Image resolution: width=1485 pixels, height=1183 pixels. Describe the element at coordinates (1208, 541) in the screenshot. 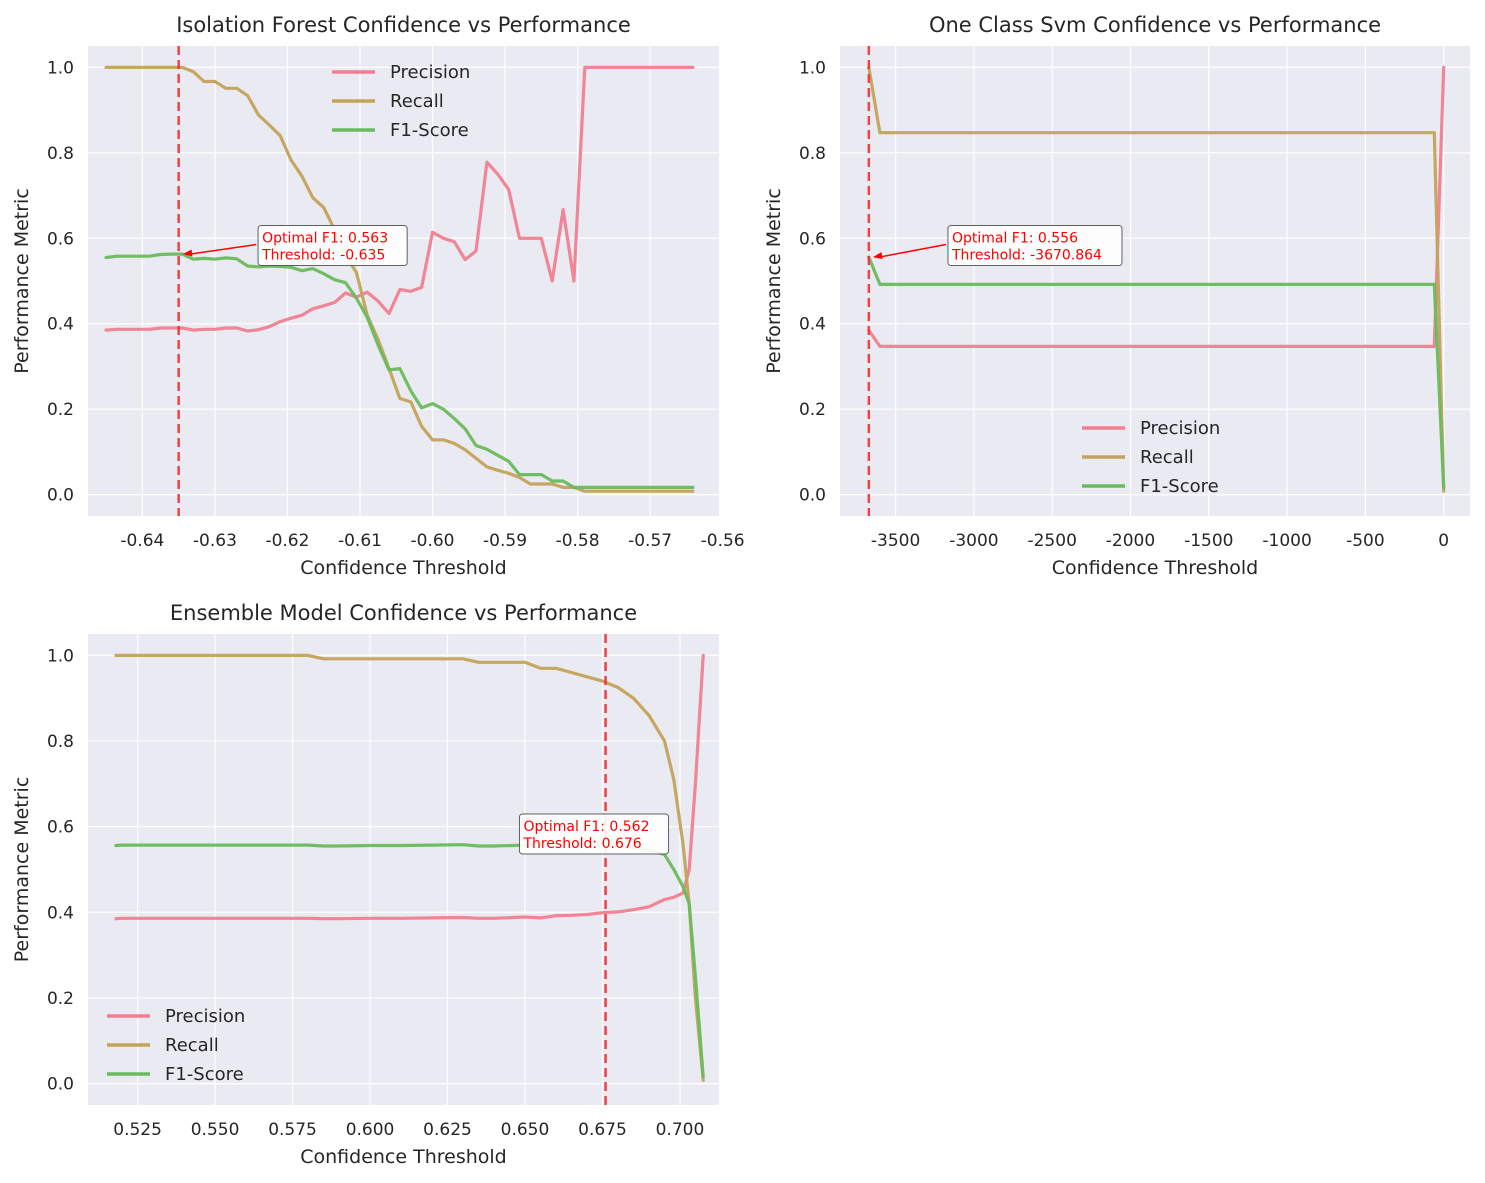

I see `x-tick-label: -1500` at that location.